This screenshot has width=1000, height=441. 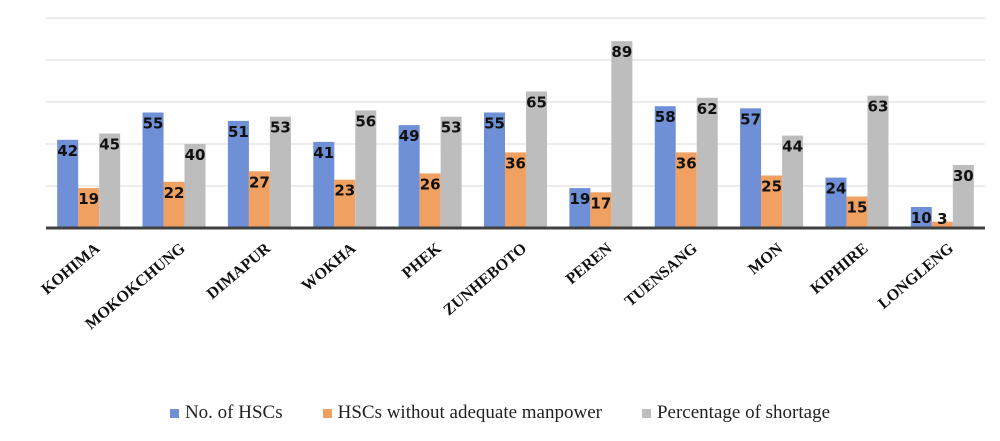 What do you see at coordinates (239, 271) in the screenshot?
I see `category-label: DIMAPUR` at bounding box center [239, 271].